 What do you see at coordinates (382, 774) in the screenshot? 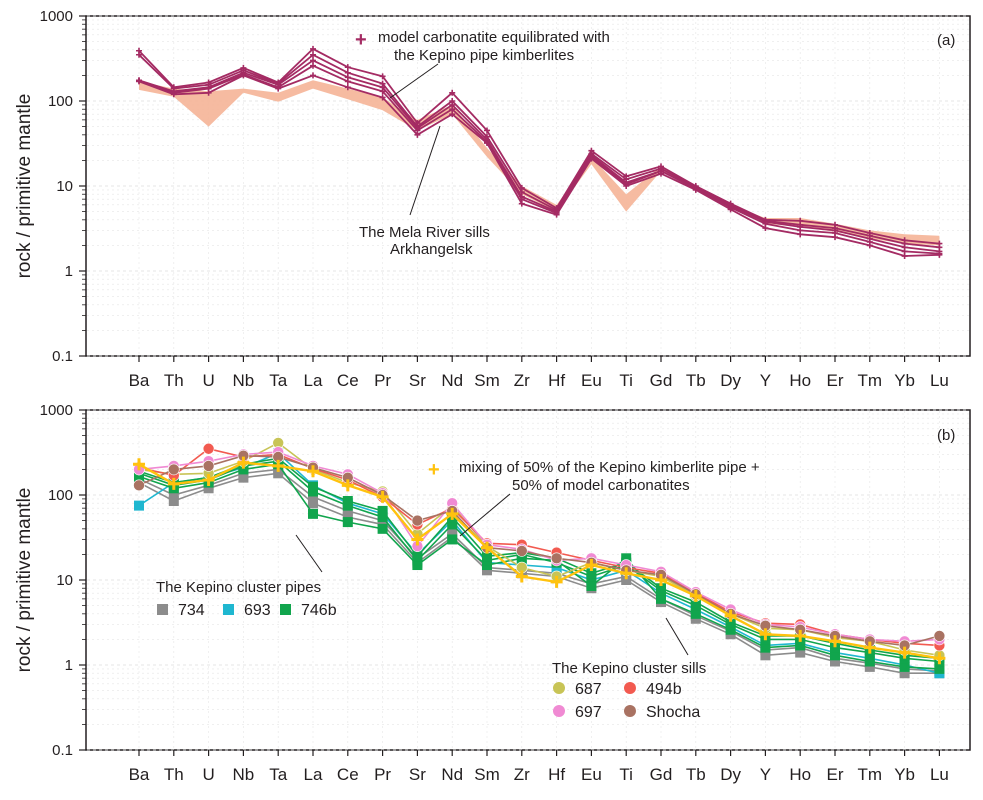
I see `x-tick-label-pr: Pr` at bounding box center [382, 774].